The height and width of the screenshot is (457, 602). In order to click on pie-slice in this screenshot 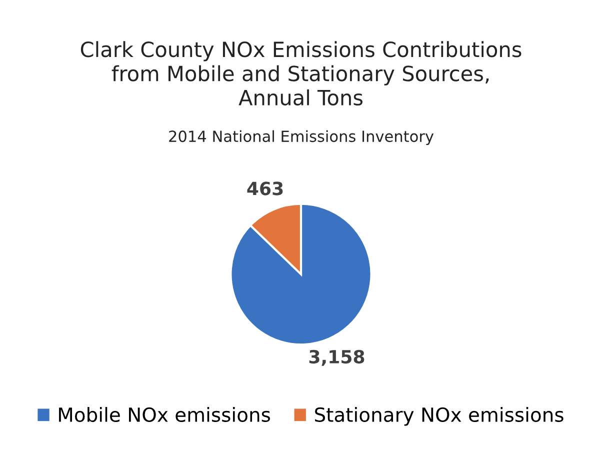, I will do `click(301, 274)`.